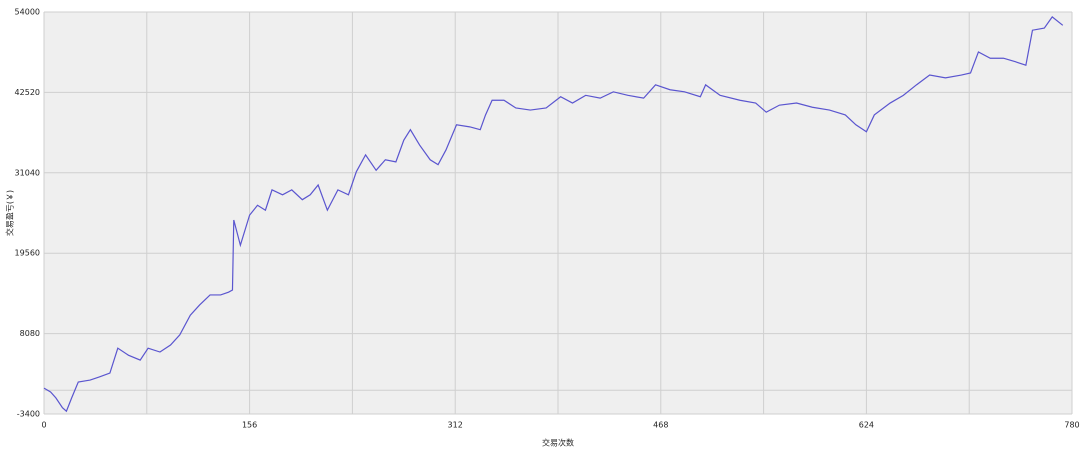 This screenshot has width=1080, height=454. I want to click on x-tick-label: 156, so click(249, 425).